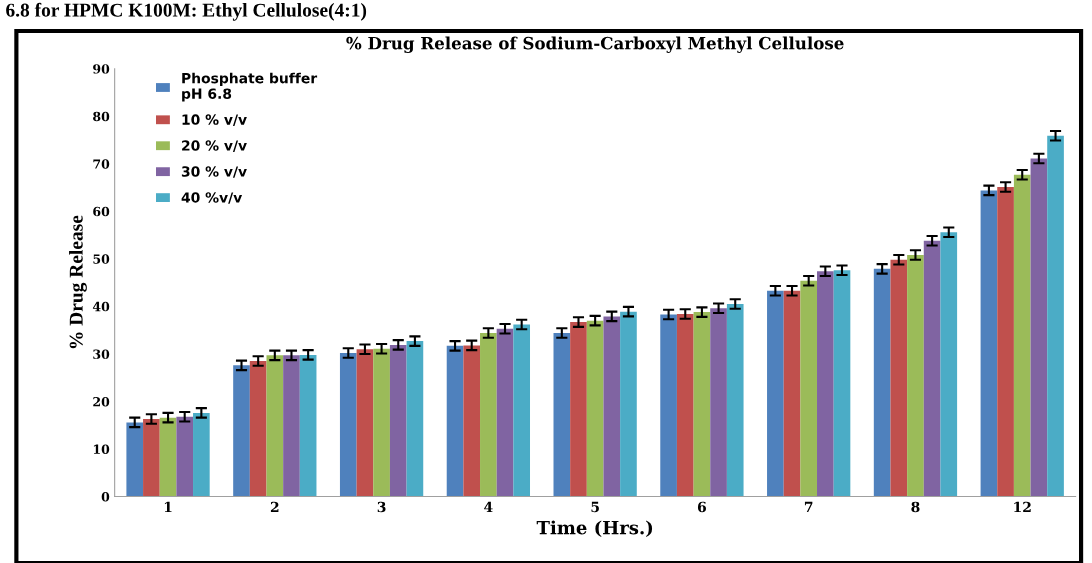 This screenshot has height=563, width=1092. Describe the element at coordinates (101, 69) in the screenshot. I see `y-tick-label: 90` at that location.